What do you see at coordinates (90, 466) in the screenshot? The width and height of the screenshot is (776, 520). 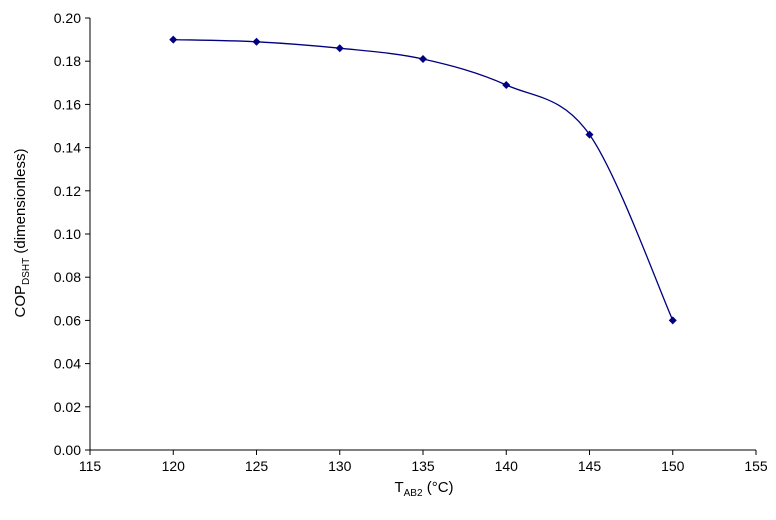 I see `x-tick-label: 115` at bounding box center [90, 466].